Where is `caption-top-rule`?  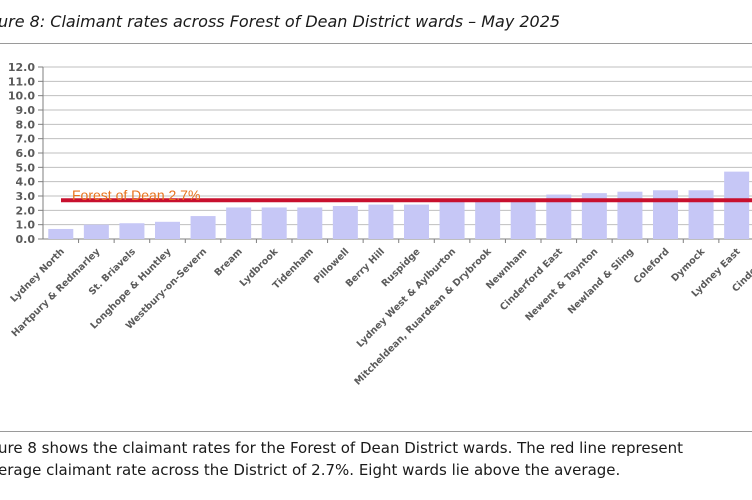
caption-top-rule is located at coordinates (376, 43).